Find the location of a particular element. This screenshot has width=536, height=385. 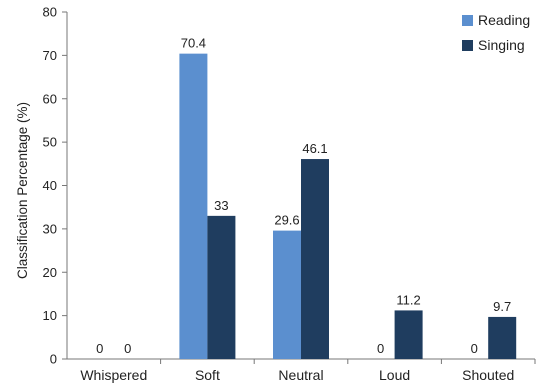

y-axis-title: Classification Percentage (%) is located at coordinates (22, 190).